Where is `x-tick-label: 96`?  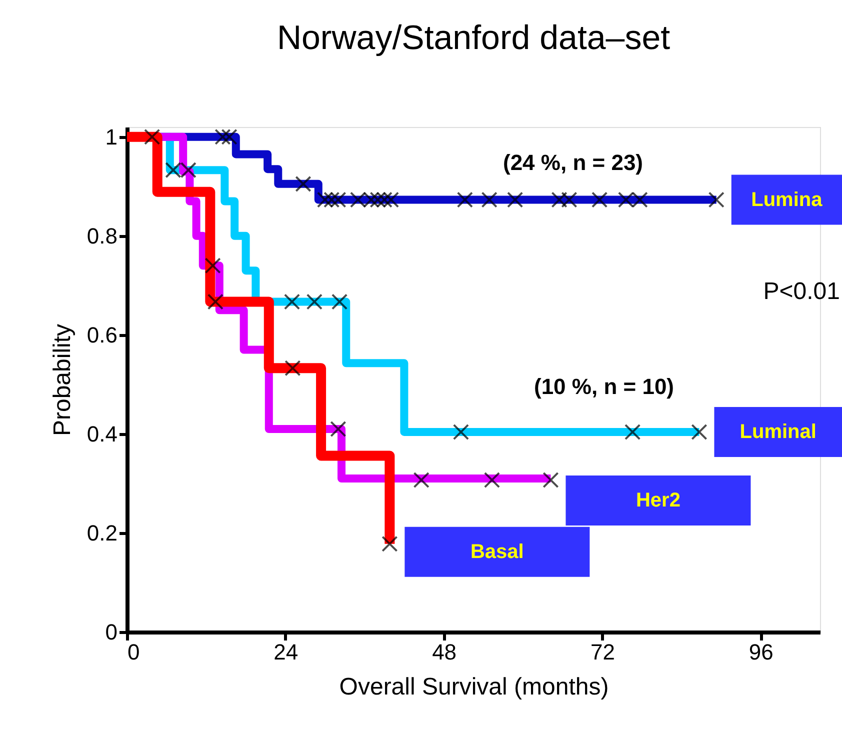
x-tick-label: 96 is located at coordinates (761, 652).